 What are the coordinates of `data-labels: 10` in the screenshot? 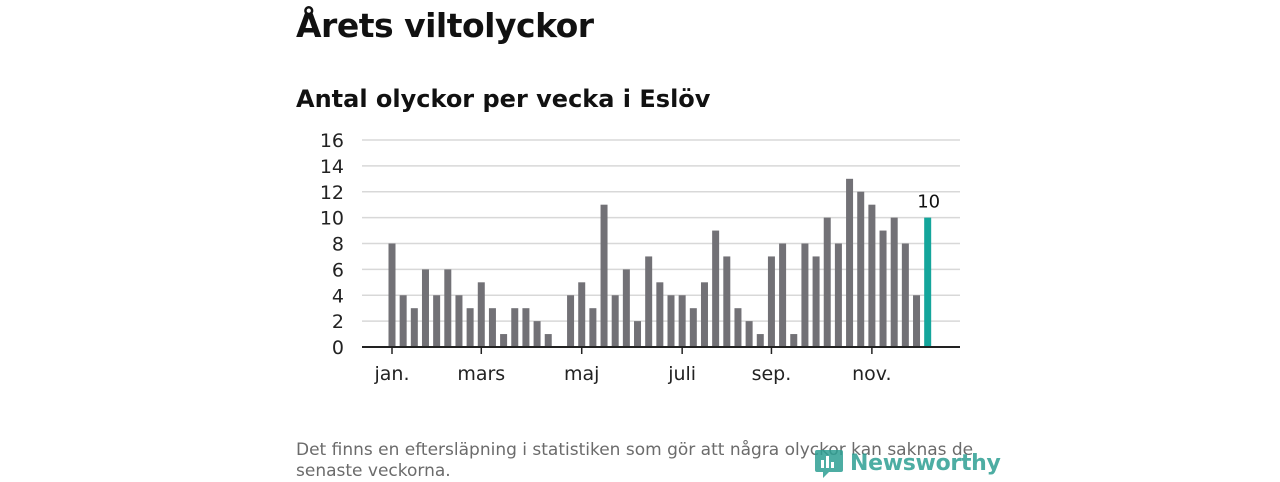 It's located at (928, 202).